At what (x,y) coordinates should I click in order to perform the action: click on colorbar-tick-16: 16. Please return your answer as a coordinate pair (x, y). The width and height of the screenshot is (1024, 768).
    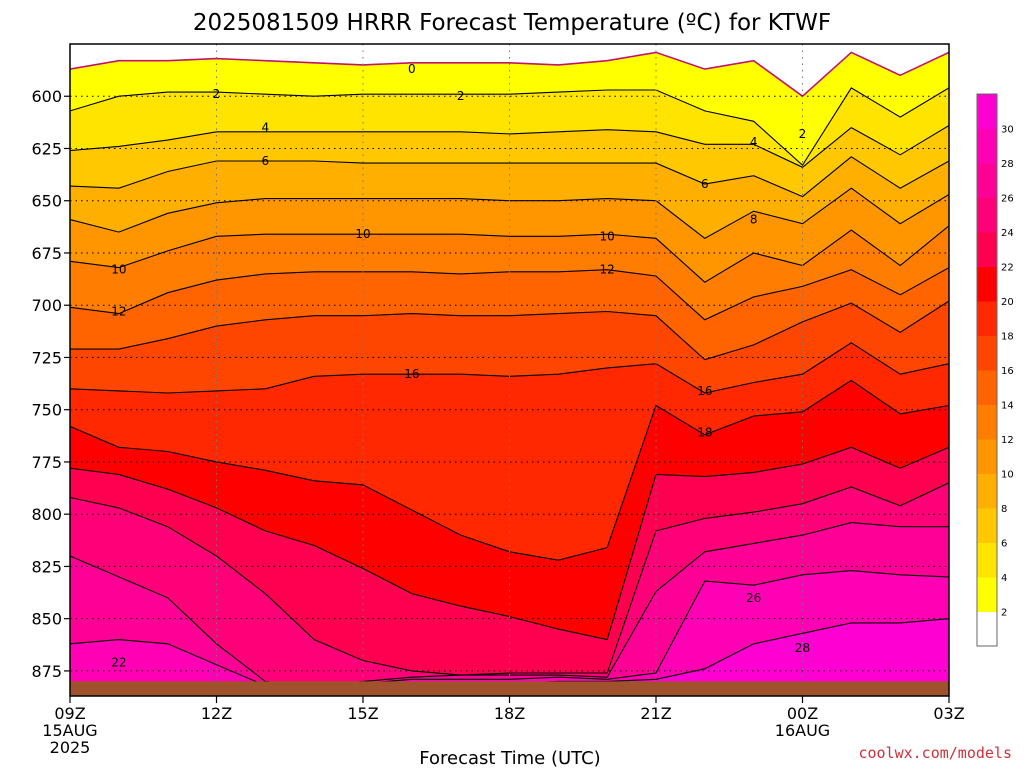
    Looking at the image, I should click on (1007, 371).